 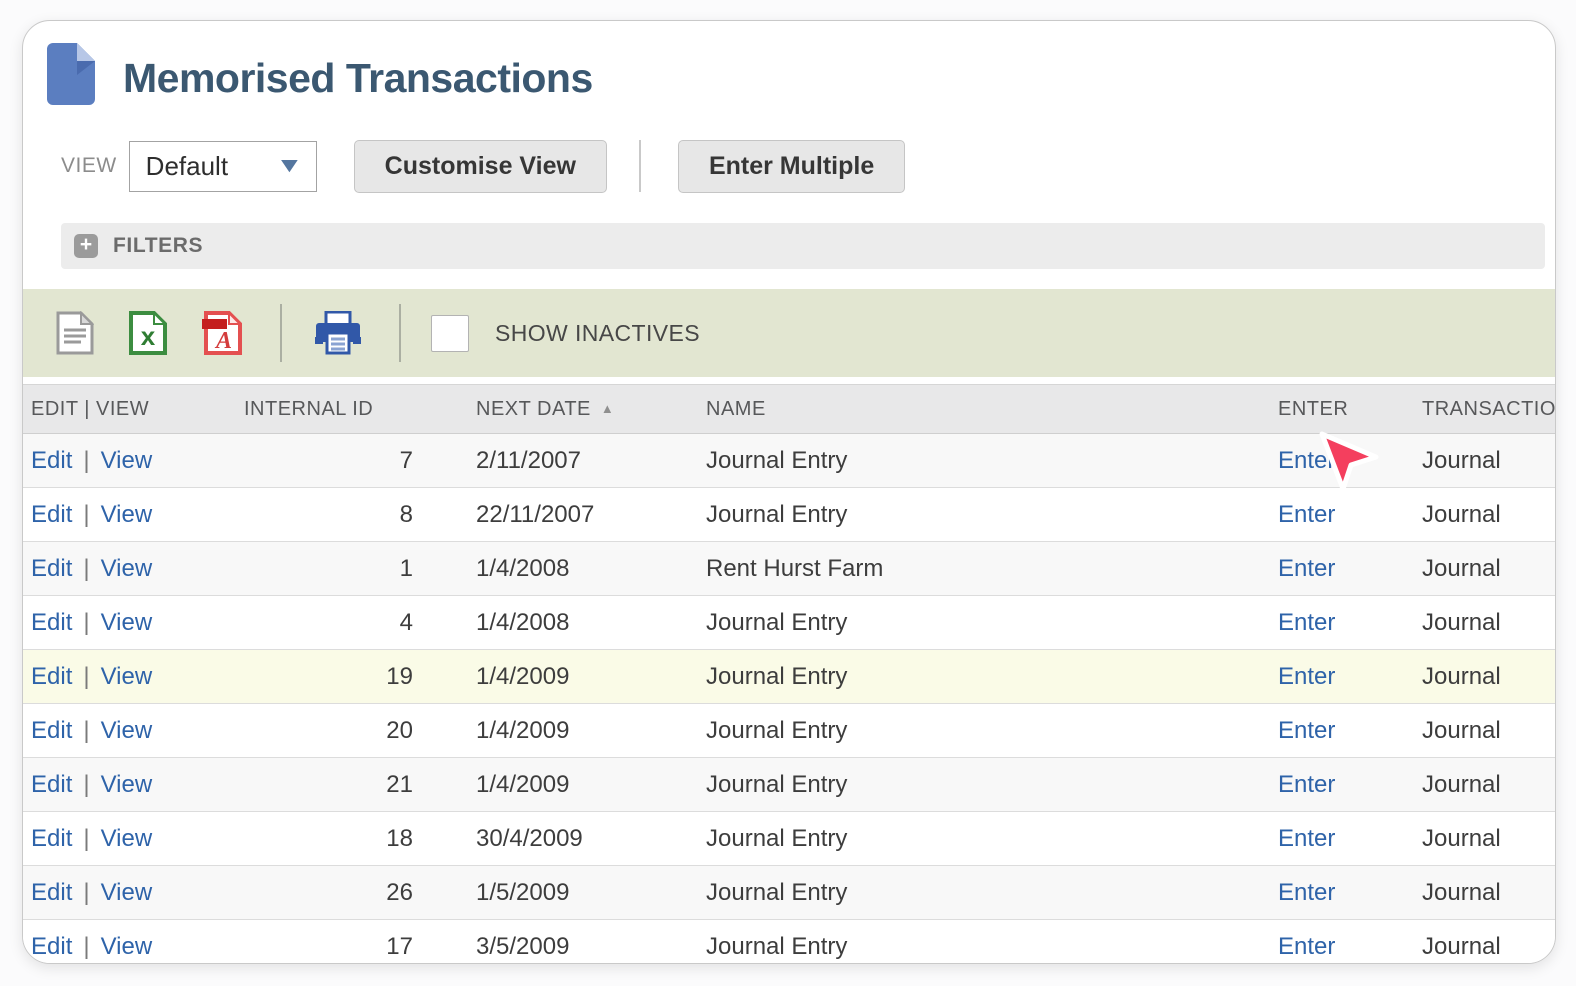 I want to click on document-page-icon, so click(x=71, y=76).